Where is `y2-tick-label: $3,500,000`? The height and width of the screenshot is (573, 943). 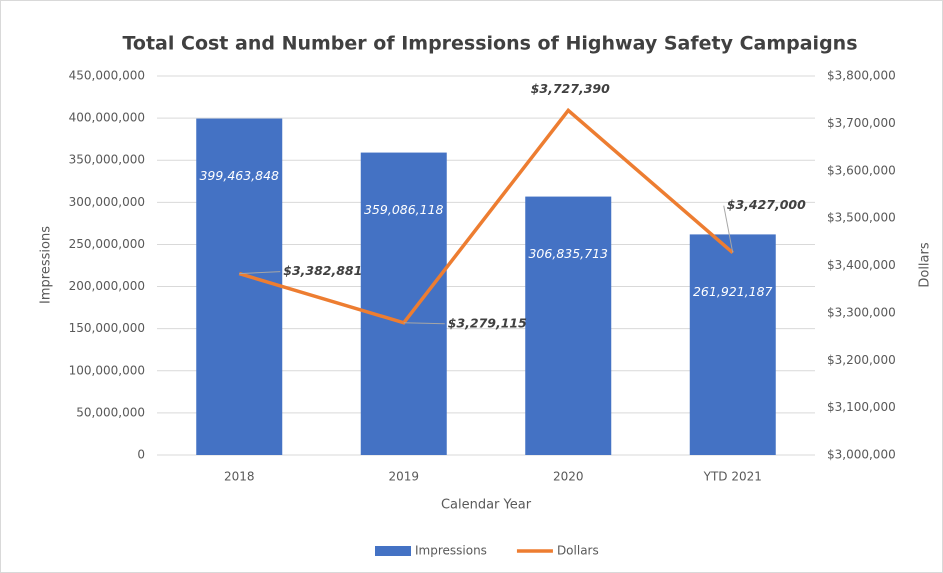 y2-tick-label: $3,500,000 is located at coordinates (861, 218).